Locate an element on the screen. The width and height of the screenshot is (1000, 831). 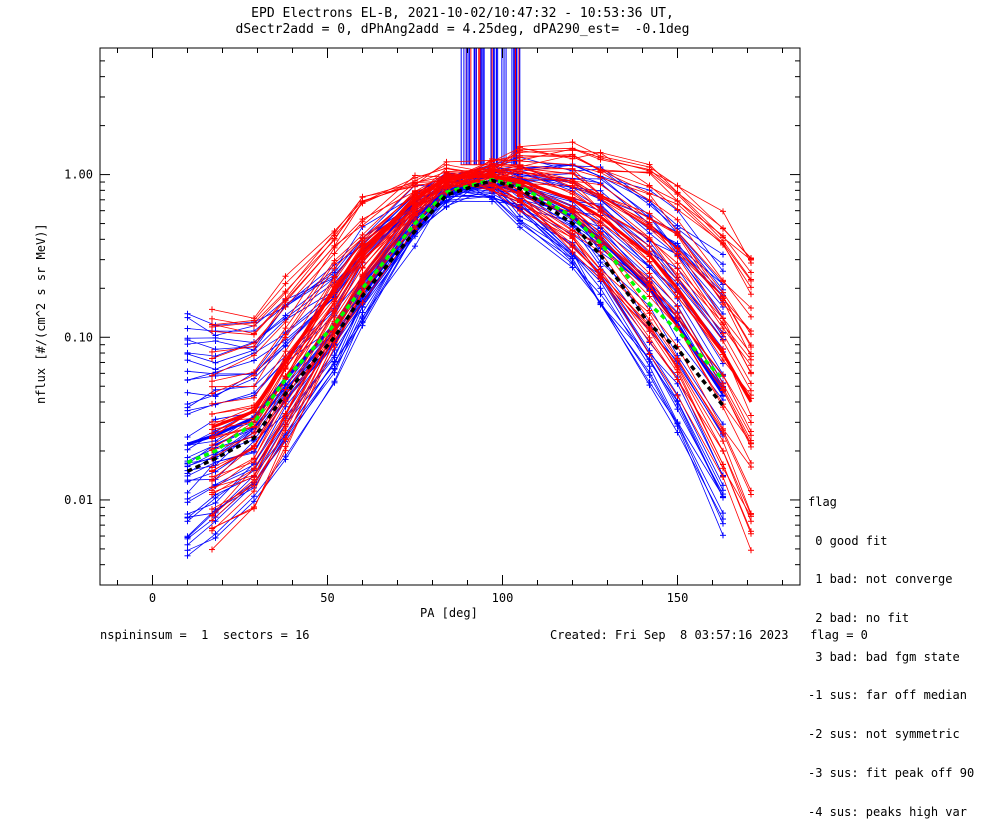
x-tick-label: 0 is located at coordinates (152, 598).